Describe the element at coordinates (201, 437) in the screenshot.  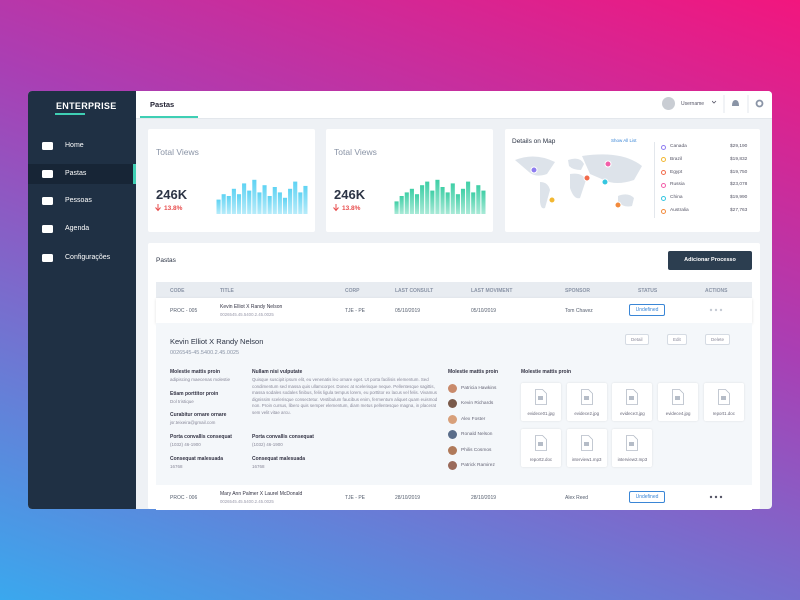
I see `field-label: Porta convallis consequat` at that location.